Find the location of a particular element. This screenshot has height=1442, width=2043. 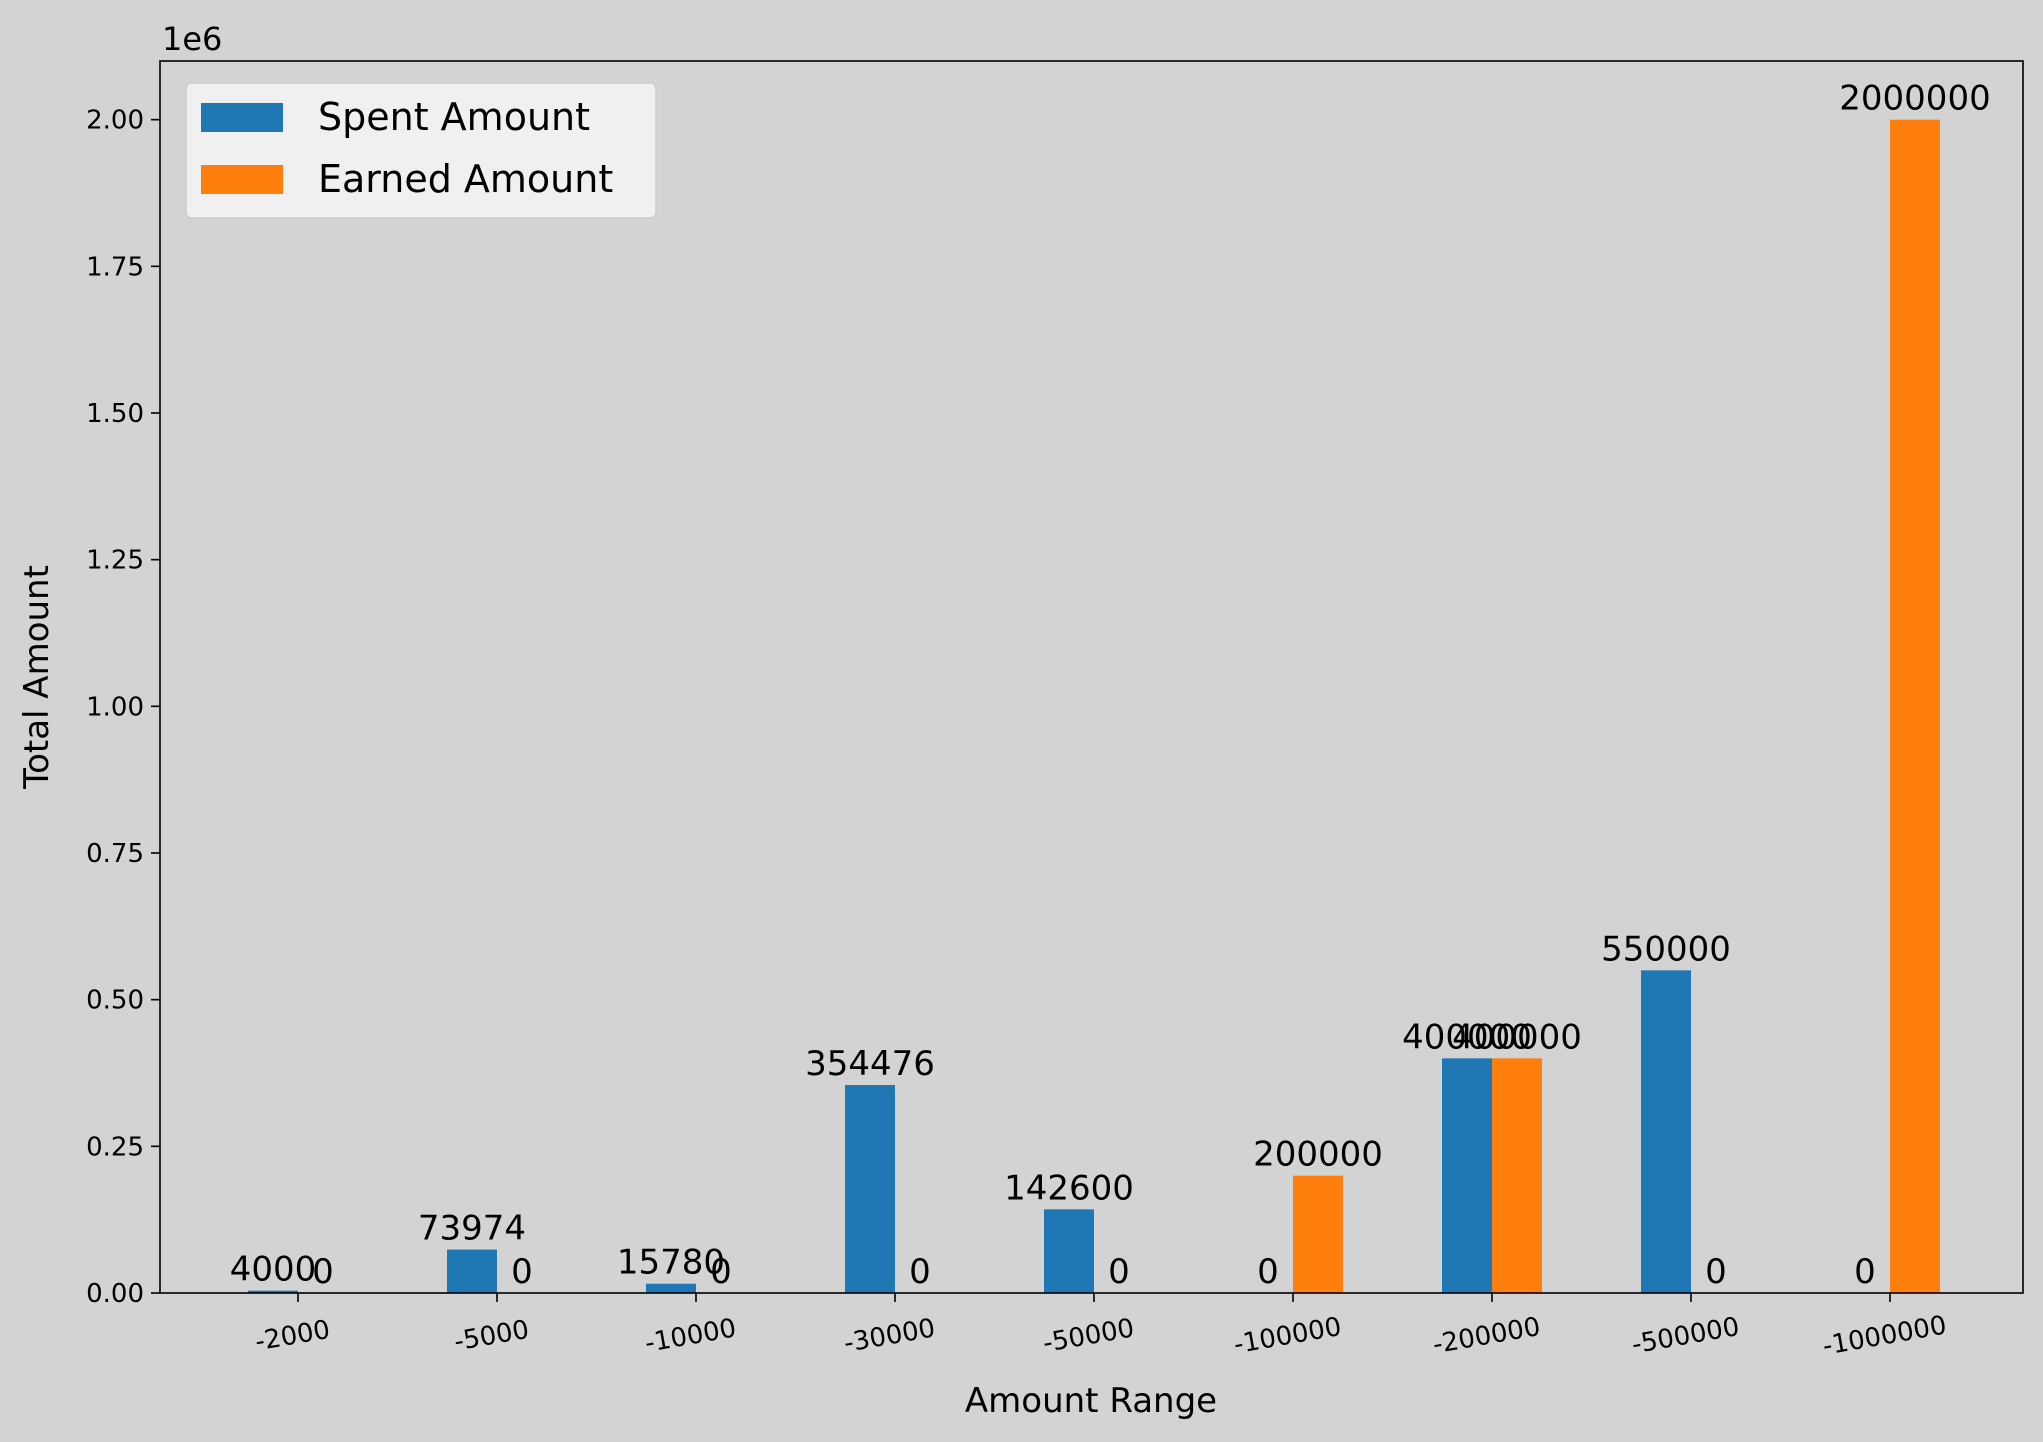

y-tick-label-0: 0.00 is located at coordinates (115, 1294).